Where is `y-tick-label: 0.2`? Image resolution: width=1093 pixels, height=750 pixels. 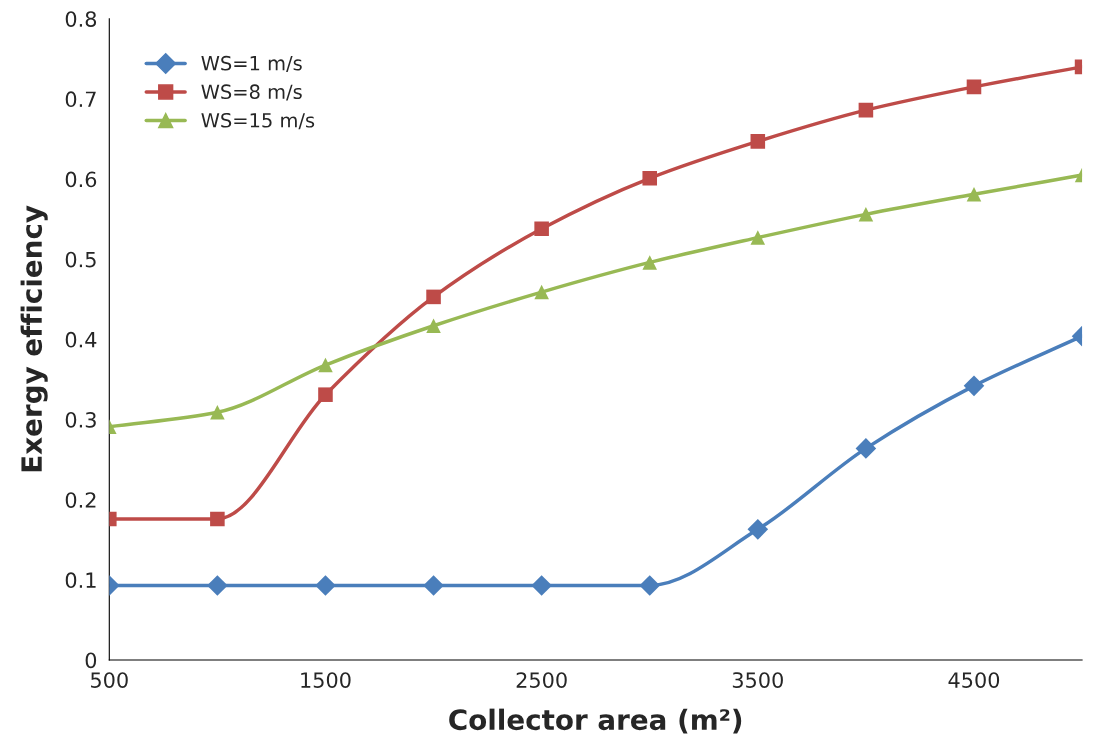
y-tick-label: 0.2 is located at coordinates (80, 500).